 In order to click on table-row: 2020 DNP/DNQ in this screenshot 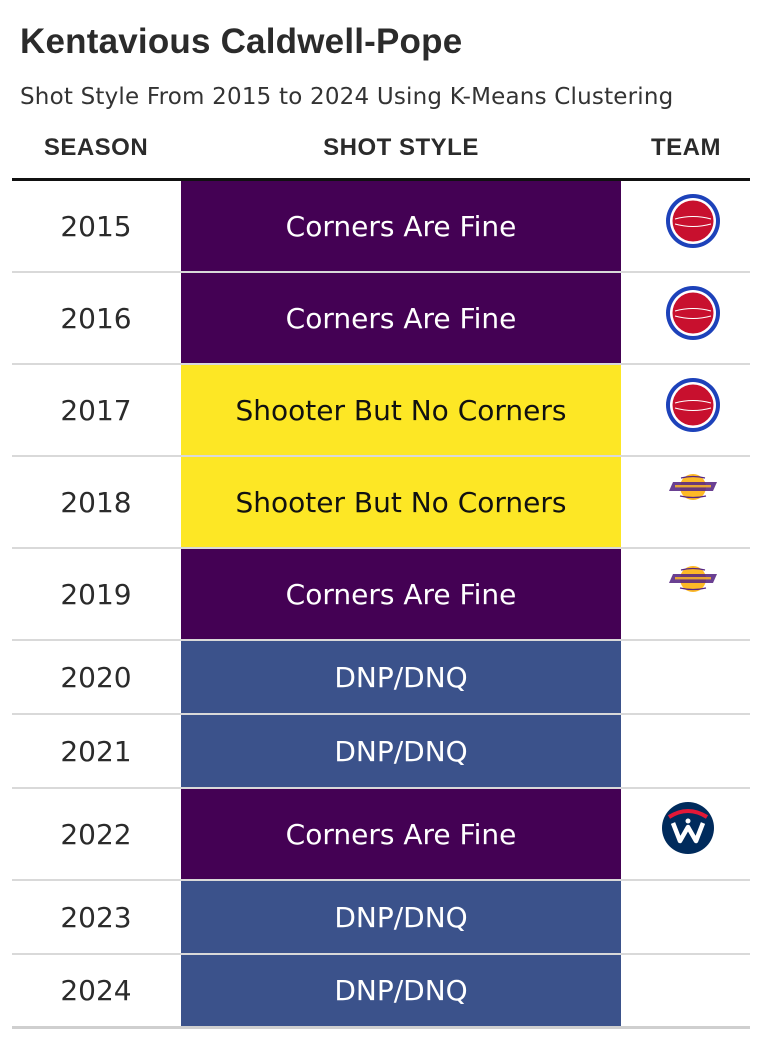, I will do `click(381, 678)`.